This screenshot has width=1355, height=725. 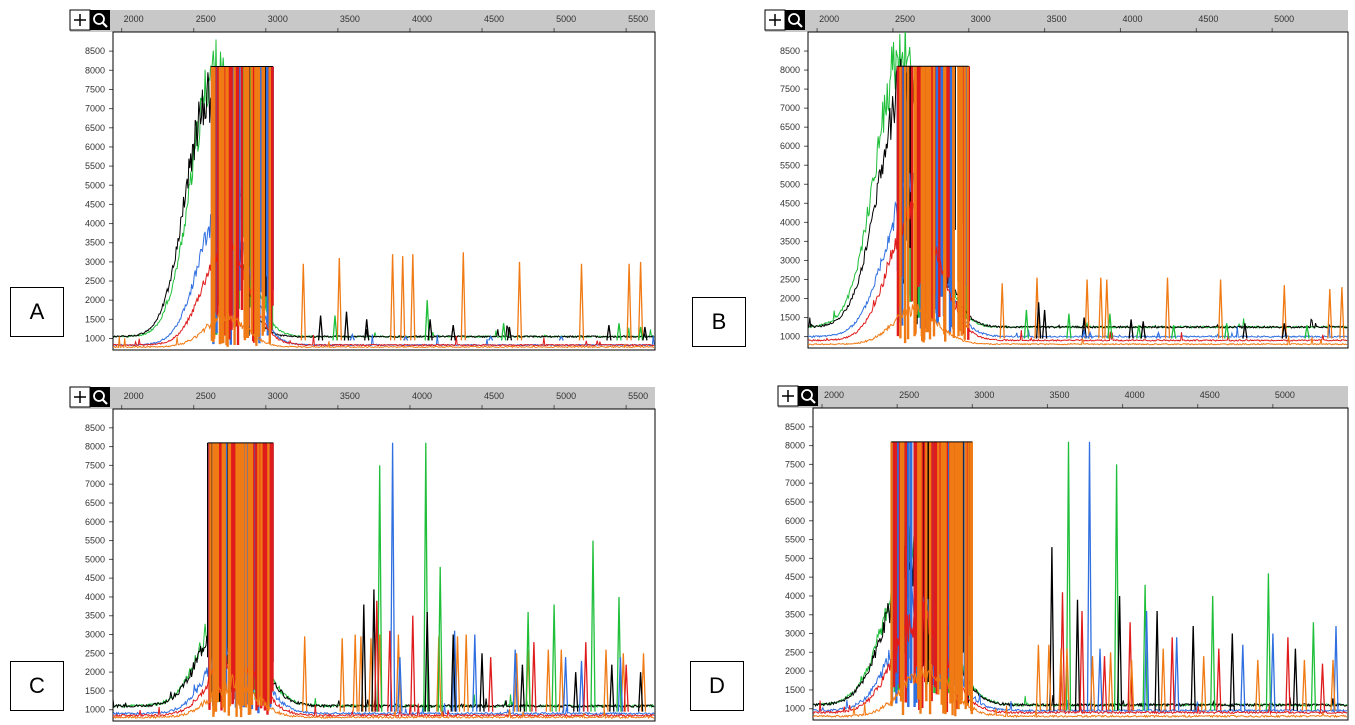 What do you see at coordinates (1185, 677) in the screenshot?
I see `peaks-orange` at bounding box center [1185, 677].